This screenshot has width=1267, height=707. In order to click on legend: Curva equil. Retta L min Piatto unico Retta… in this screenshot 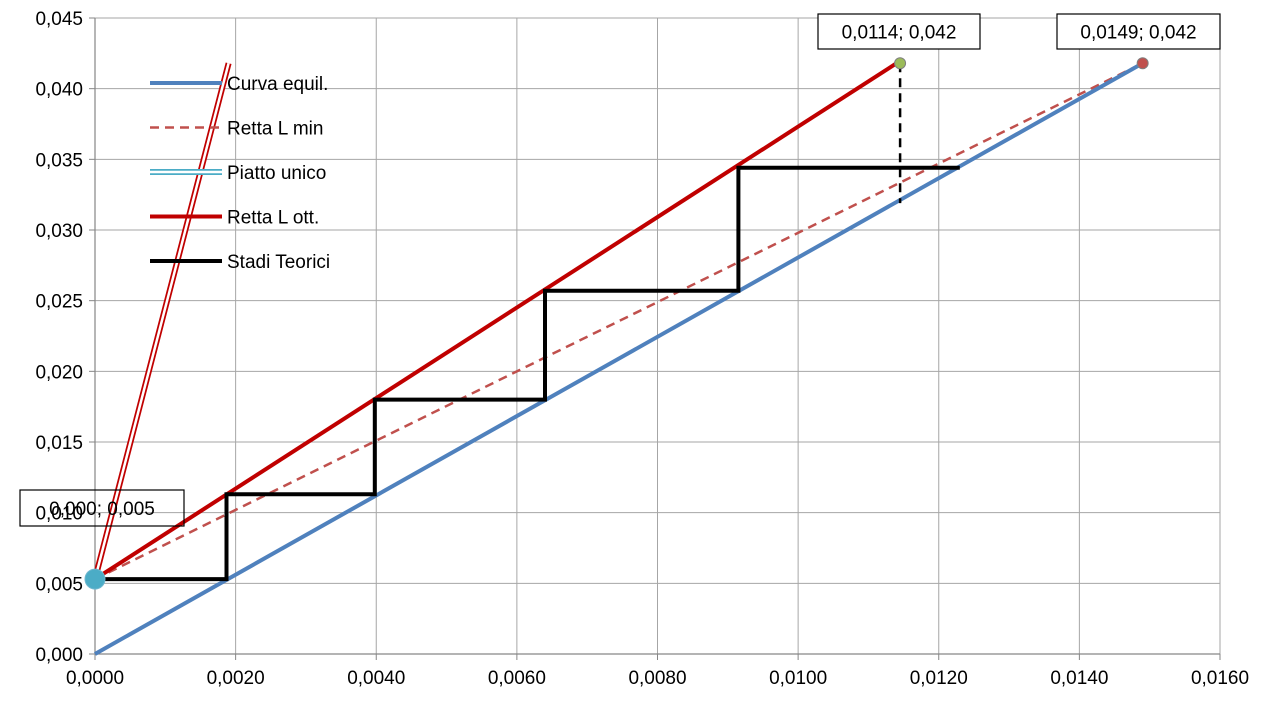, I will do `click(240, 173)`.